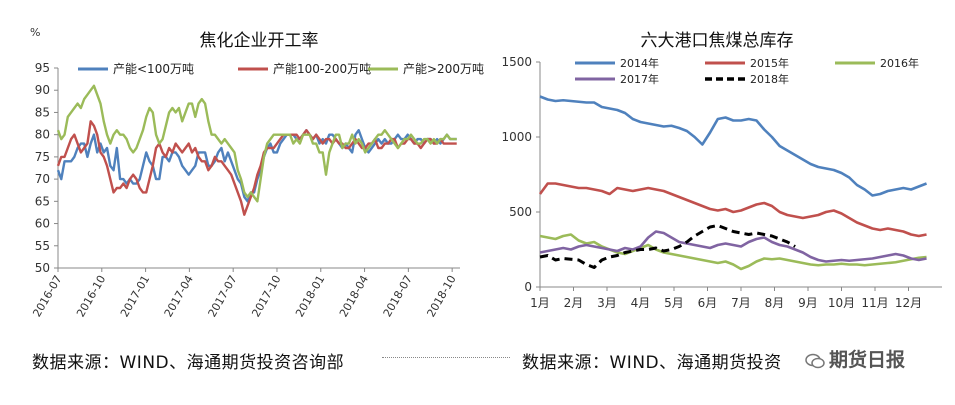 The width and height of the screenshot is (955, 405). What do you see at coordinates (42, 179) in the screenshot?
I see `chart1-y-tick-label: 70` at bounding box center [42, 179].